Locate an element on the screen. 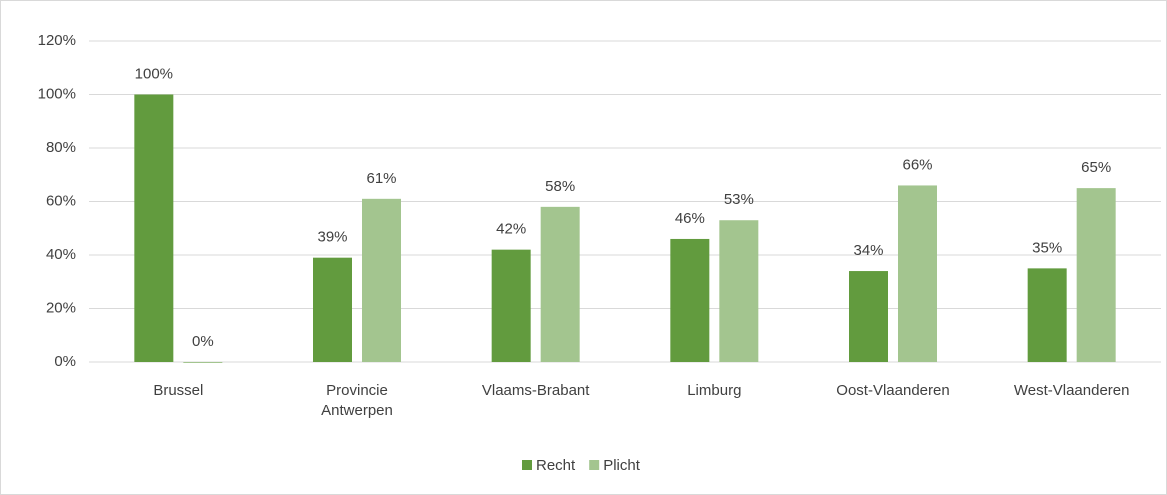 Image resolution: width=1167 pixels, height=495 pixels. y-tick-label: 100% is located at coordinates (57, 93).